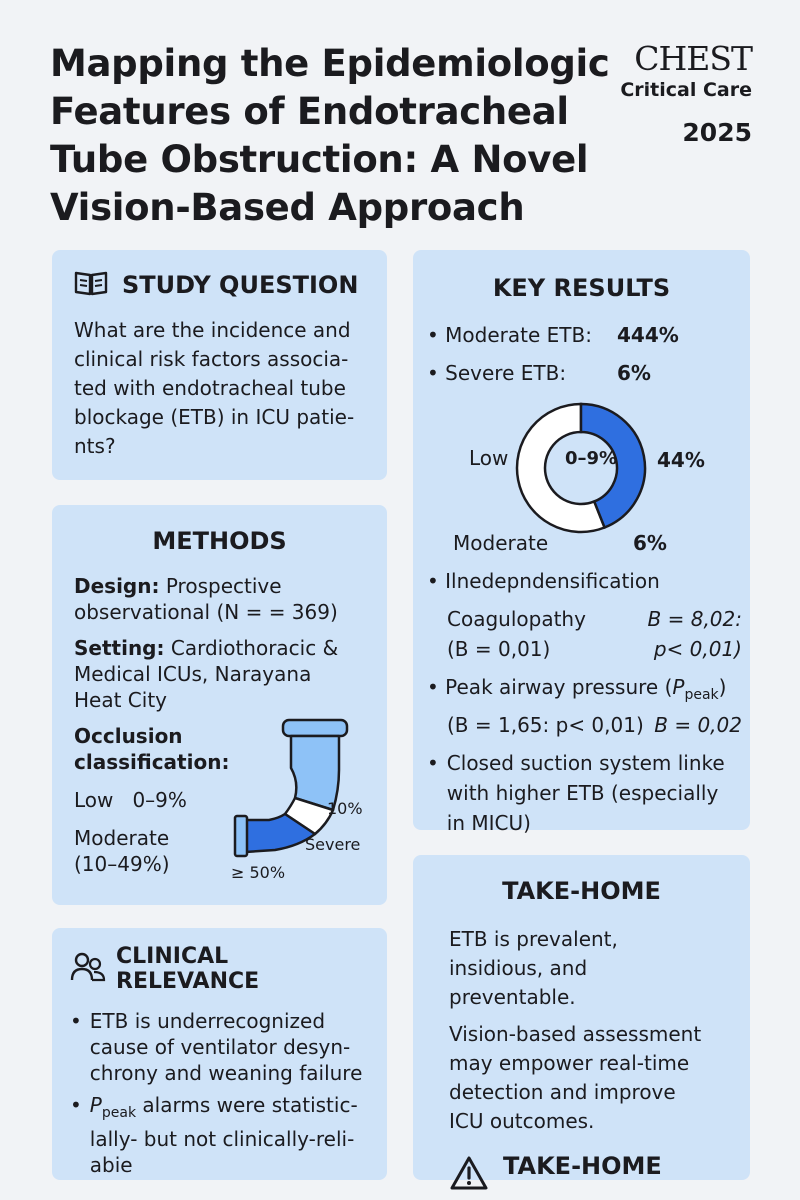  I want to click on warning-icon, so click(469, 1175).